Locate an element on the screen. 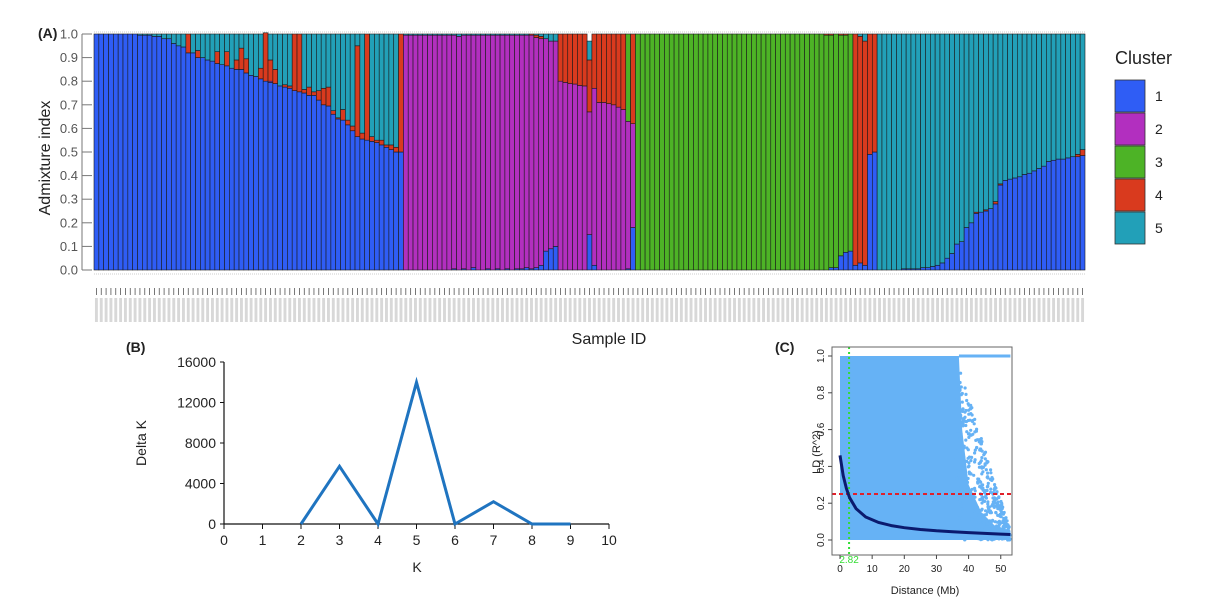 The image size is (1221, 616). x-tick-label: 8 is located at coordinates (532, 540).